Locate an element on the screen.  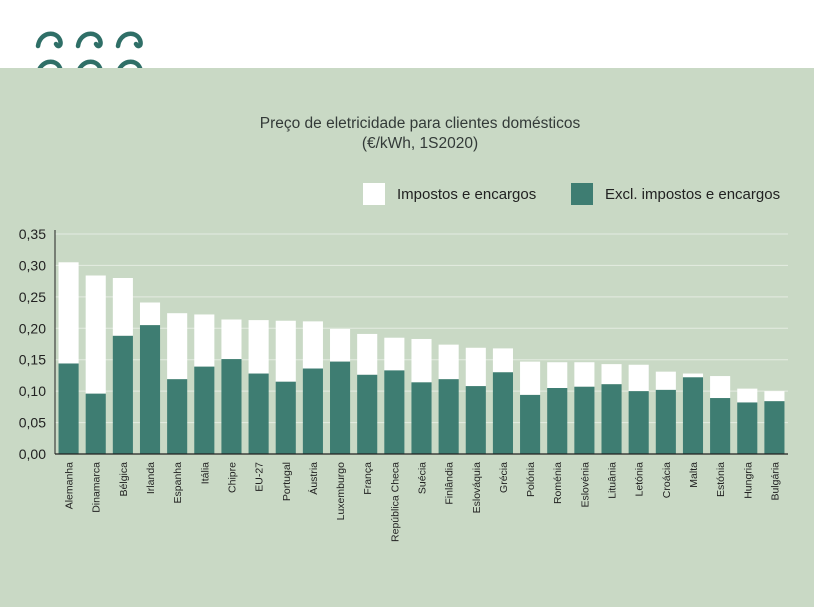
x-tick-label: Suécia is located at coordinates (423, 478).